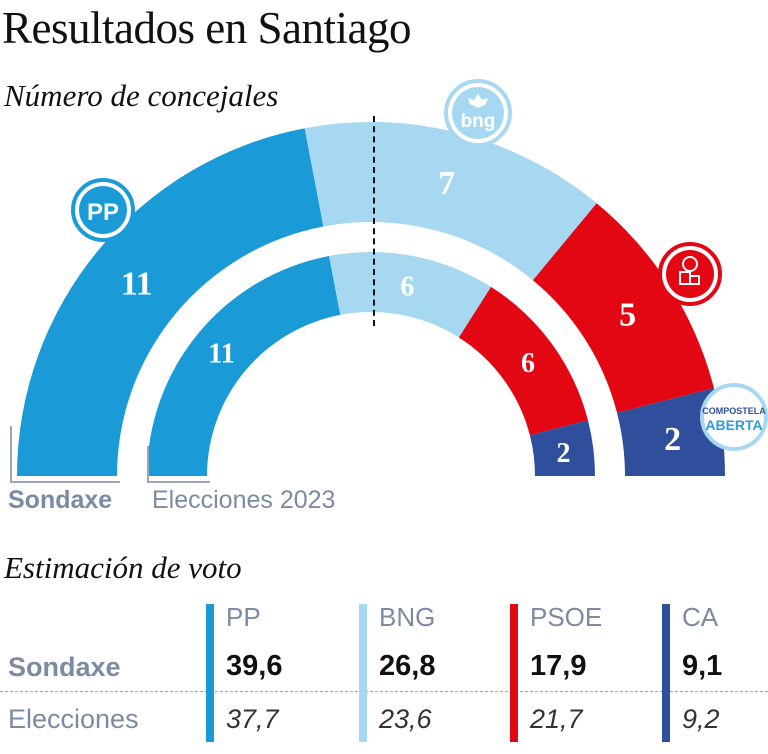 The image size is (768, 754). Describe the element at coordinates (64, 667) in the screenshot. I see `row-label-sondaxe: Sondaxe` at that location.